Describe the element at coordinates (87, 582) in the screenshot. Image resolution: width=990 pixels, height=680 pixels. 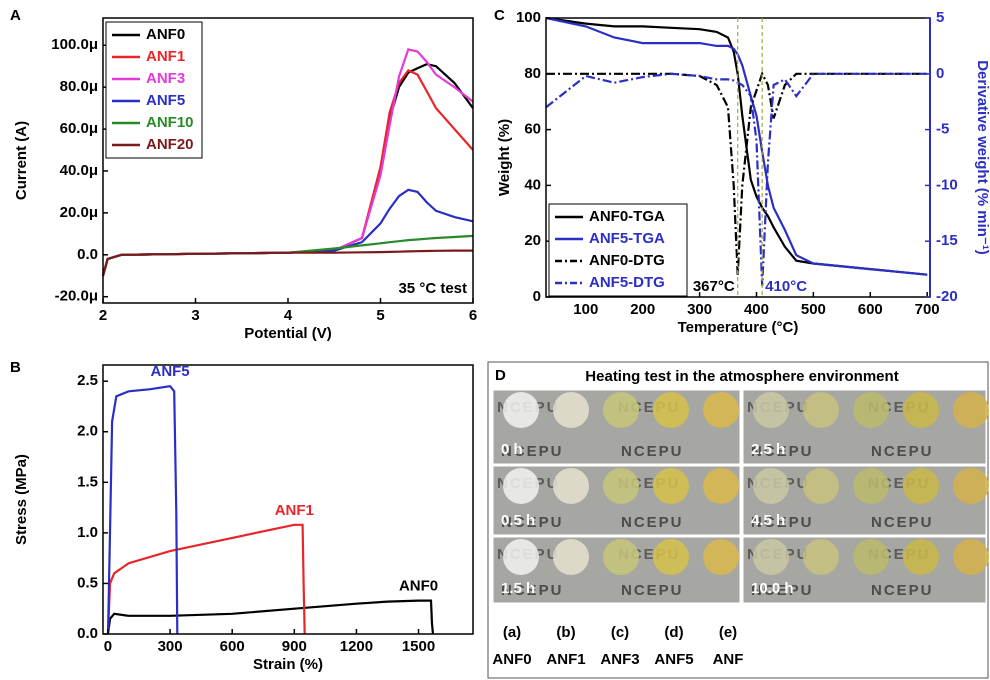
I see `y-tick-label: 0.5` at that location.